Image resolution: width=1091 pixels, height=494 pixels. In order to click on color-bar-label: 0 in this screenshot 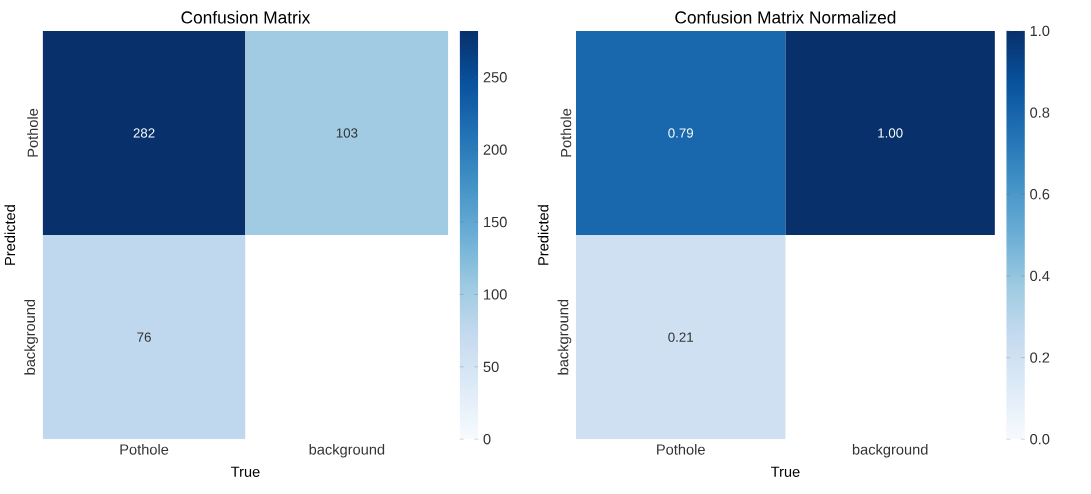, I will do `click(487, 439)`.